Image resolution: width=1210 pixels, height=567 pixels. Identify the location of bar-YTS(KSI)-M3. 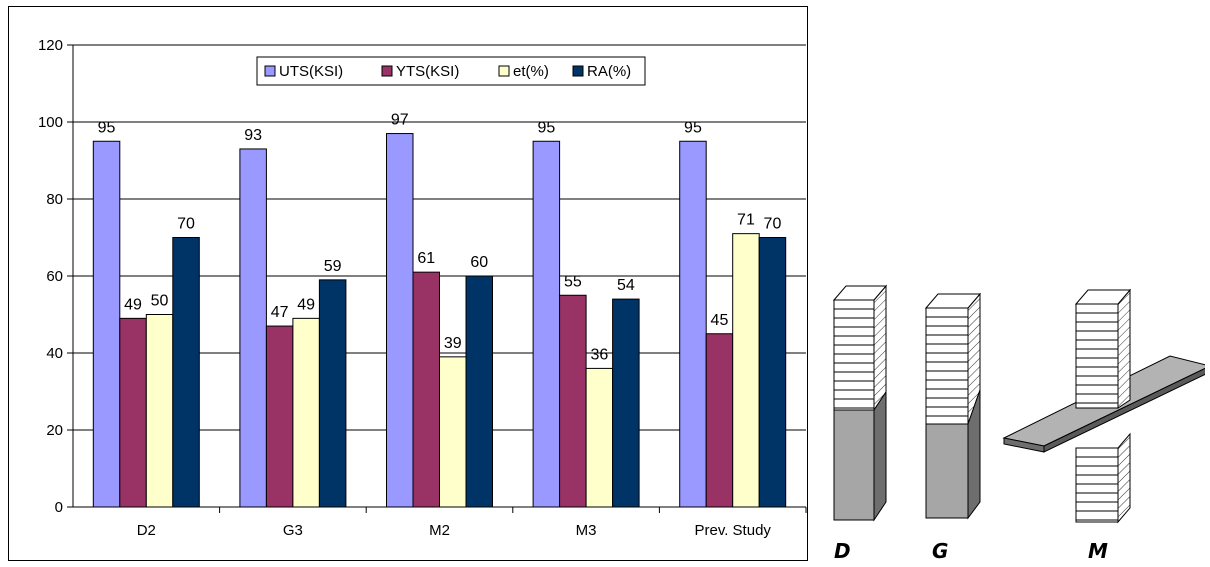
(573, 401).